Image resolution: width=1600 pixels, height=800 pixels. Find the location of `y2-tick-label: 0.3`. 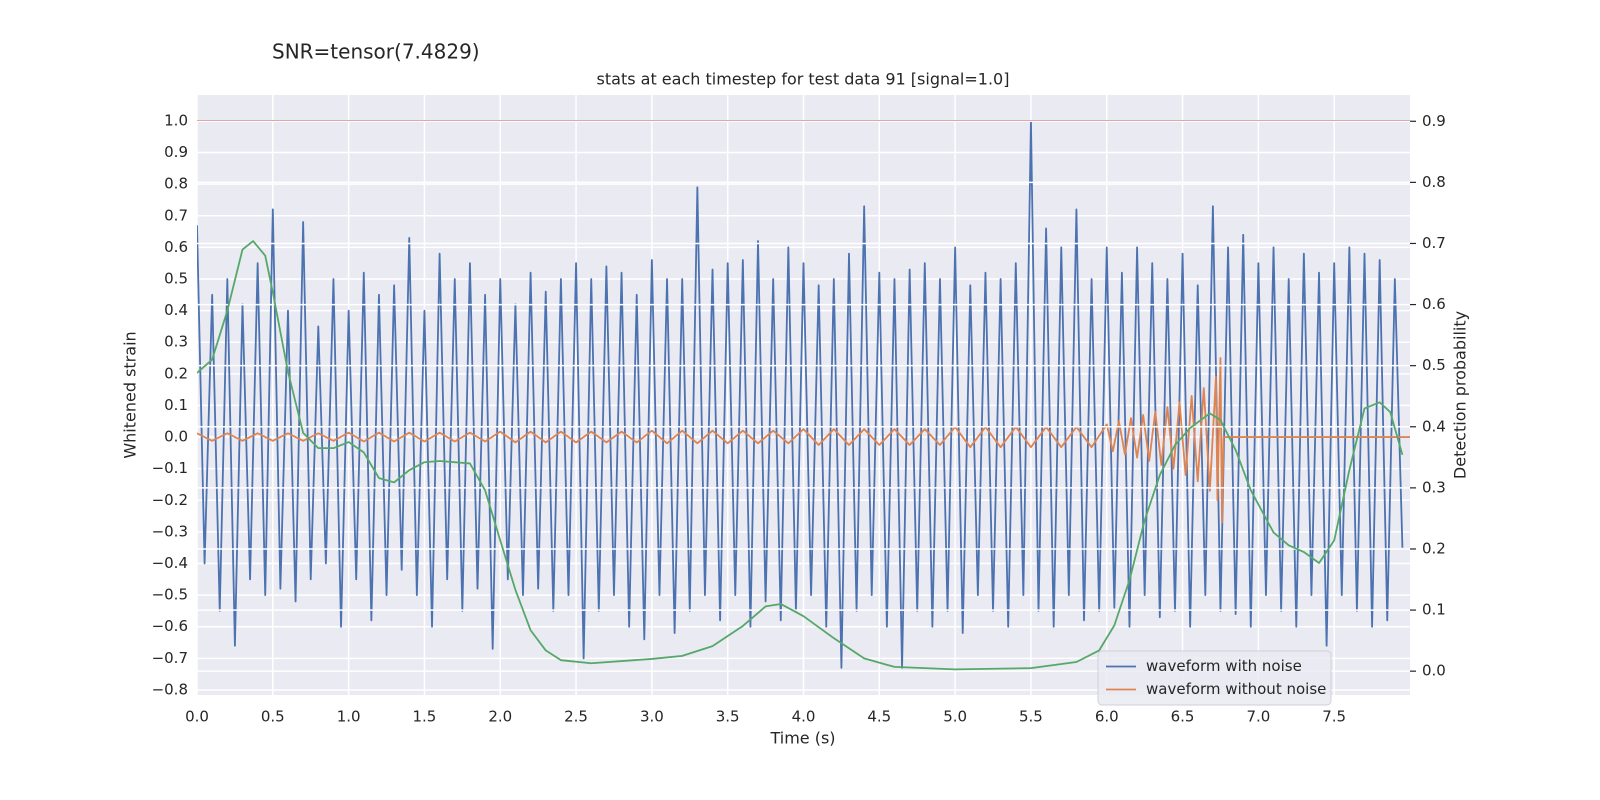

y2-tick-label: 0.3 is located at coordinates (1434, 487).